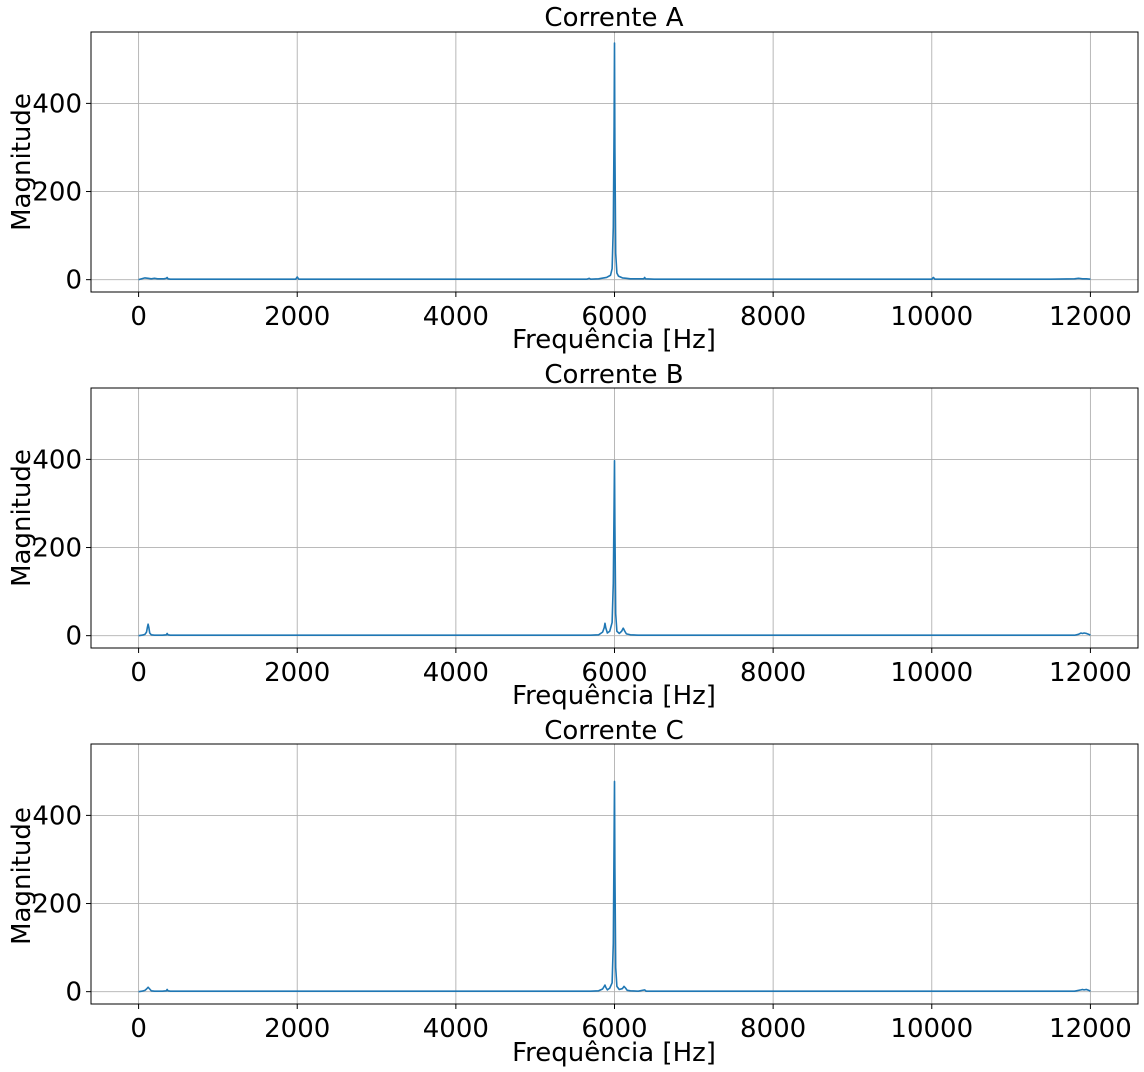  Describe the element at coordinates (614, 548) in the screenshot. I see `series-line` at that location.